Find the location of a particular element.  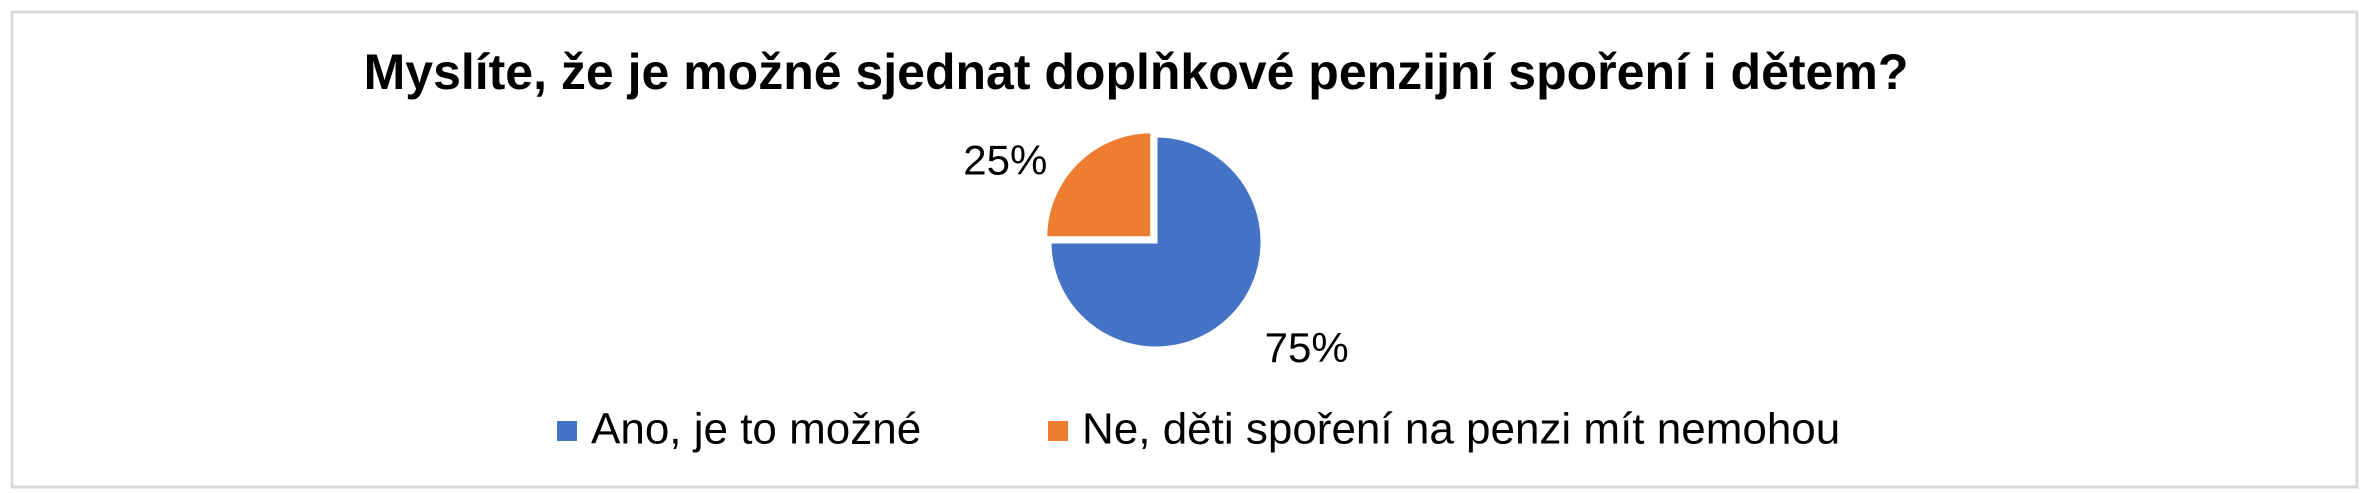

data-label: 75% is located at coordinates (1307, 347).